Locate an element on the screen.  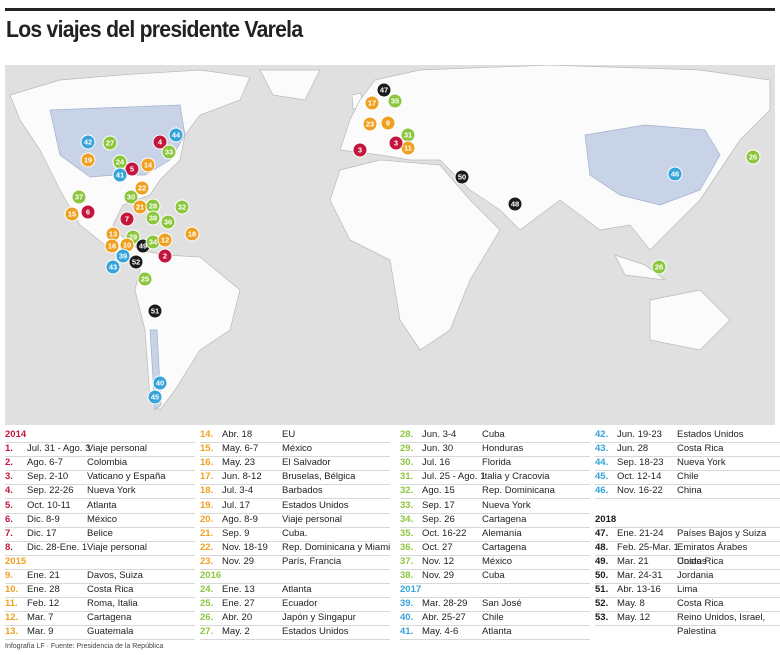
trip-number: 41. is located at coordinates (407, 632).